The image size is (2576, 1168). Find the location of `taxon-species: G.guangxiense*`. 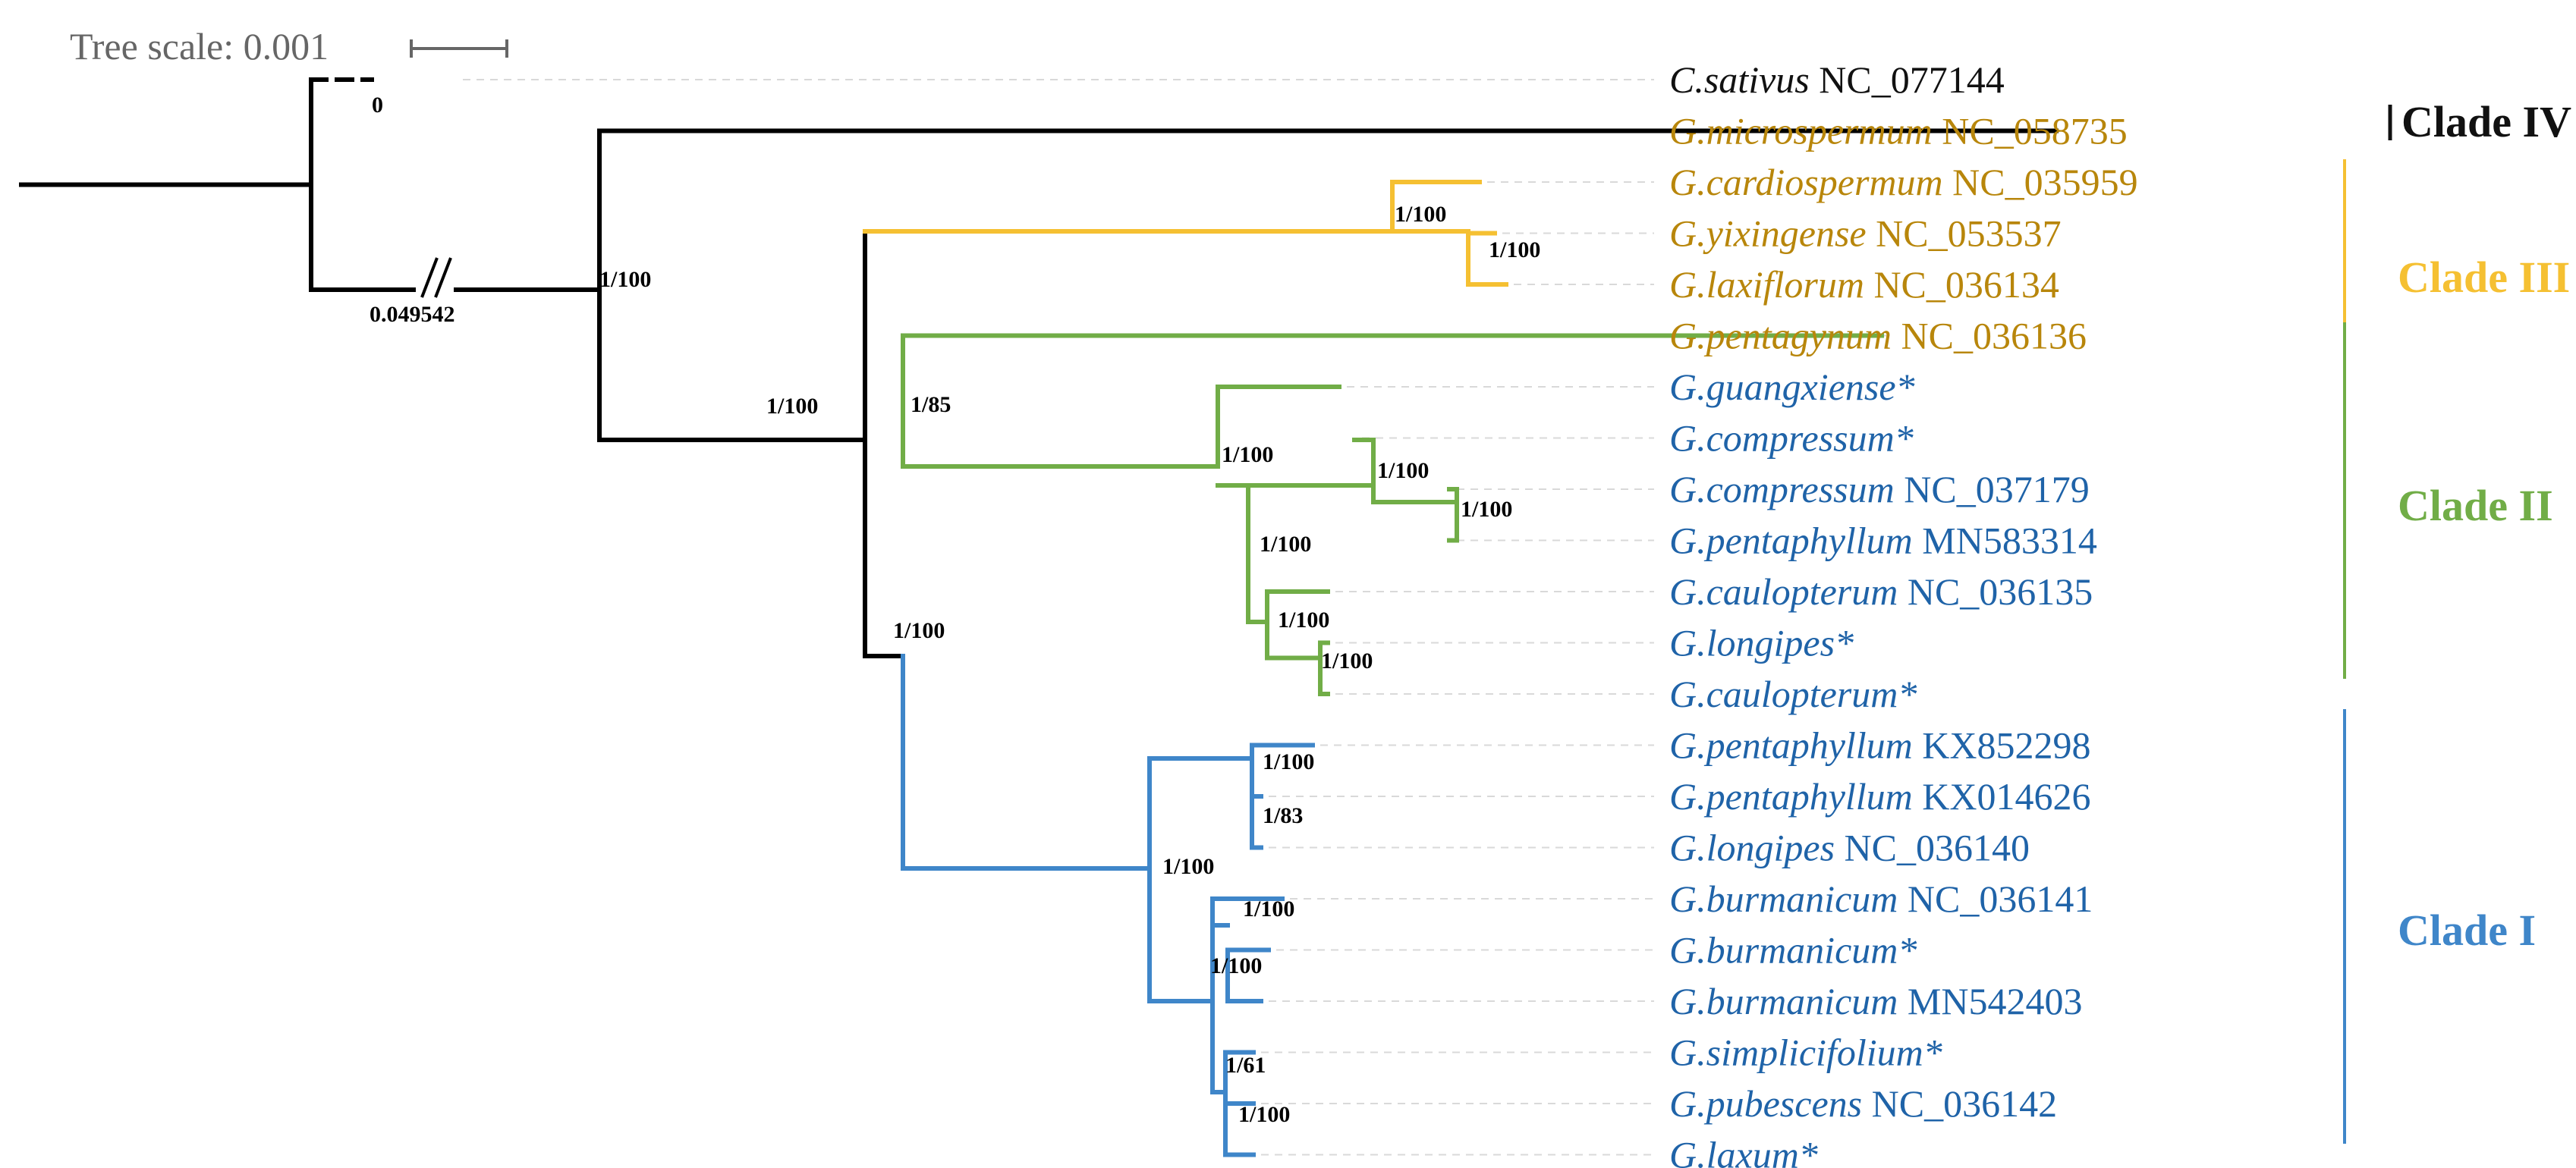

taxon-species: G.guangxiense* is located at coordinates (1792, 387).